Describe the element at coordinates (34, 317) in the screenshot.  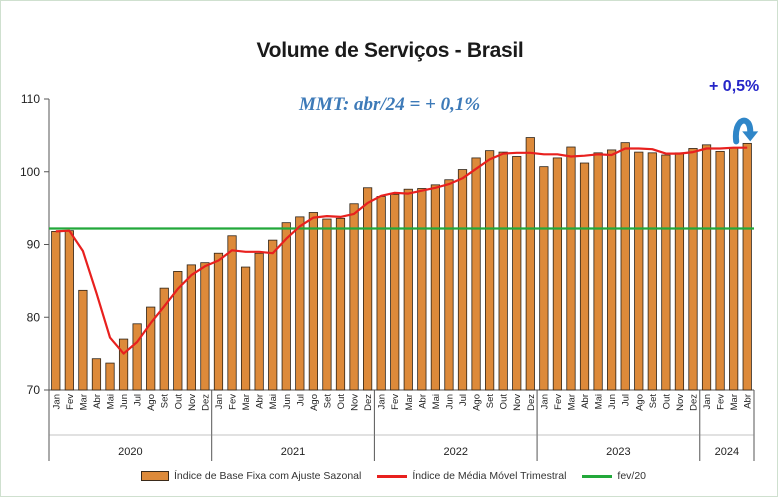
I see `y-tick-label: 80` at that location.